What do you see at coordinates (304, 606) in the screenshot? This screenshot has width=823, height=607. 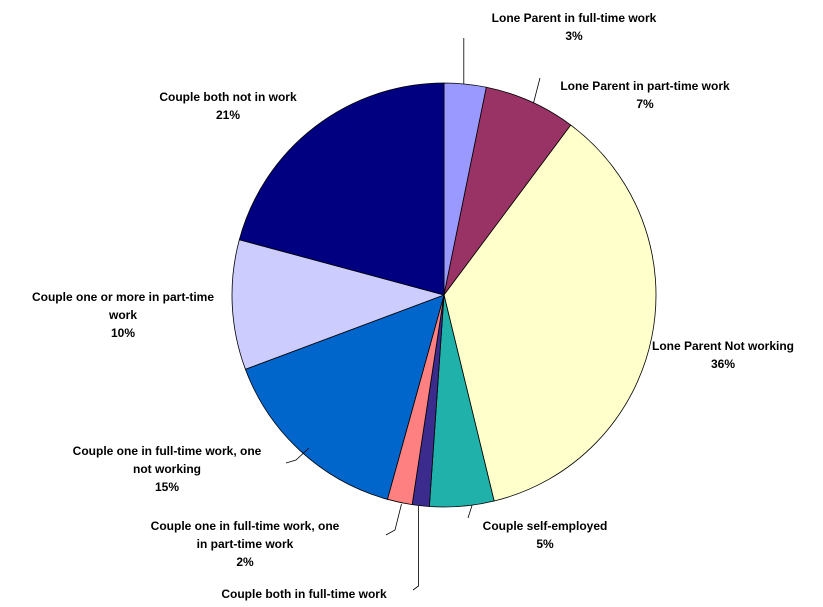 I see `slice-percent: 1%` at bounding box center [304, 606].